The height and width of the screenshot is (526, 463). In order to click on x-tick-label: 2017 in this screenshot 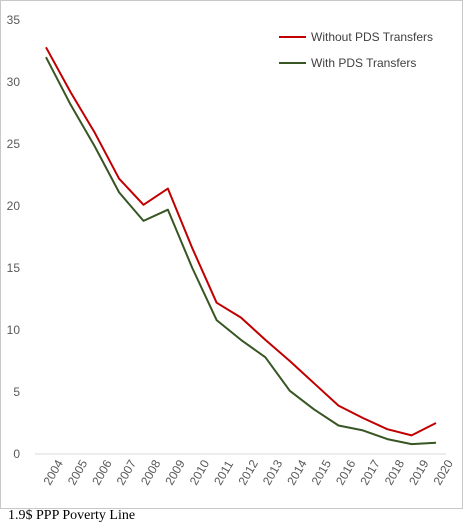, I will do `click(370, 472)`.